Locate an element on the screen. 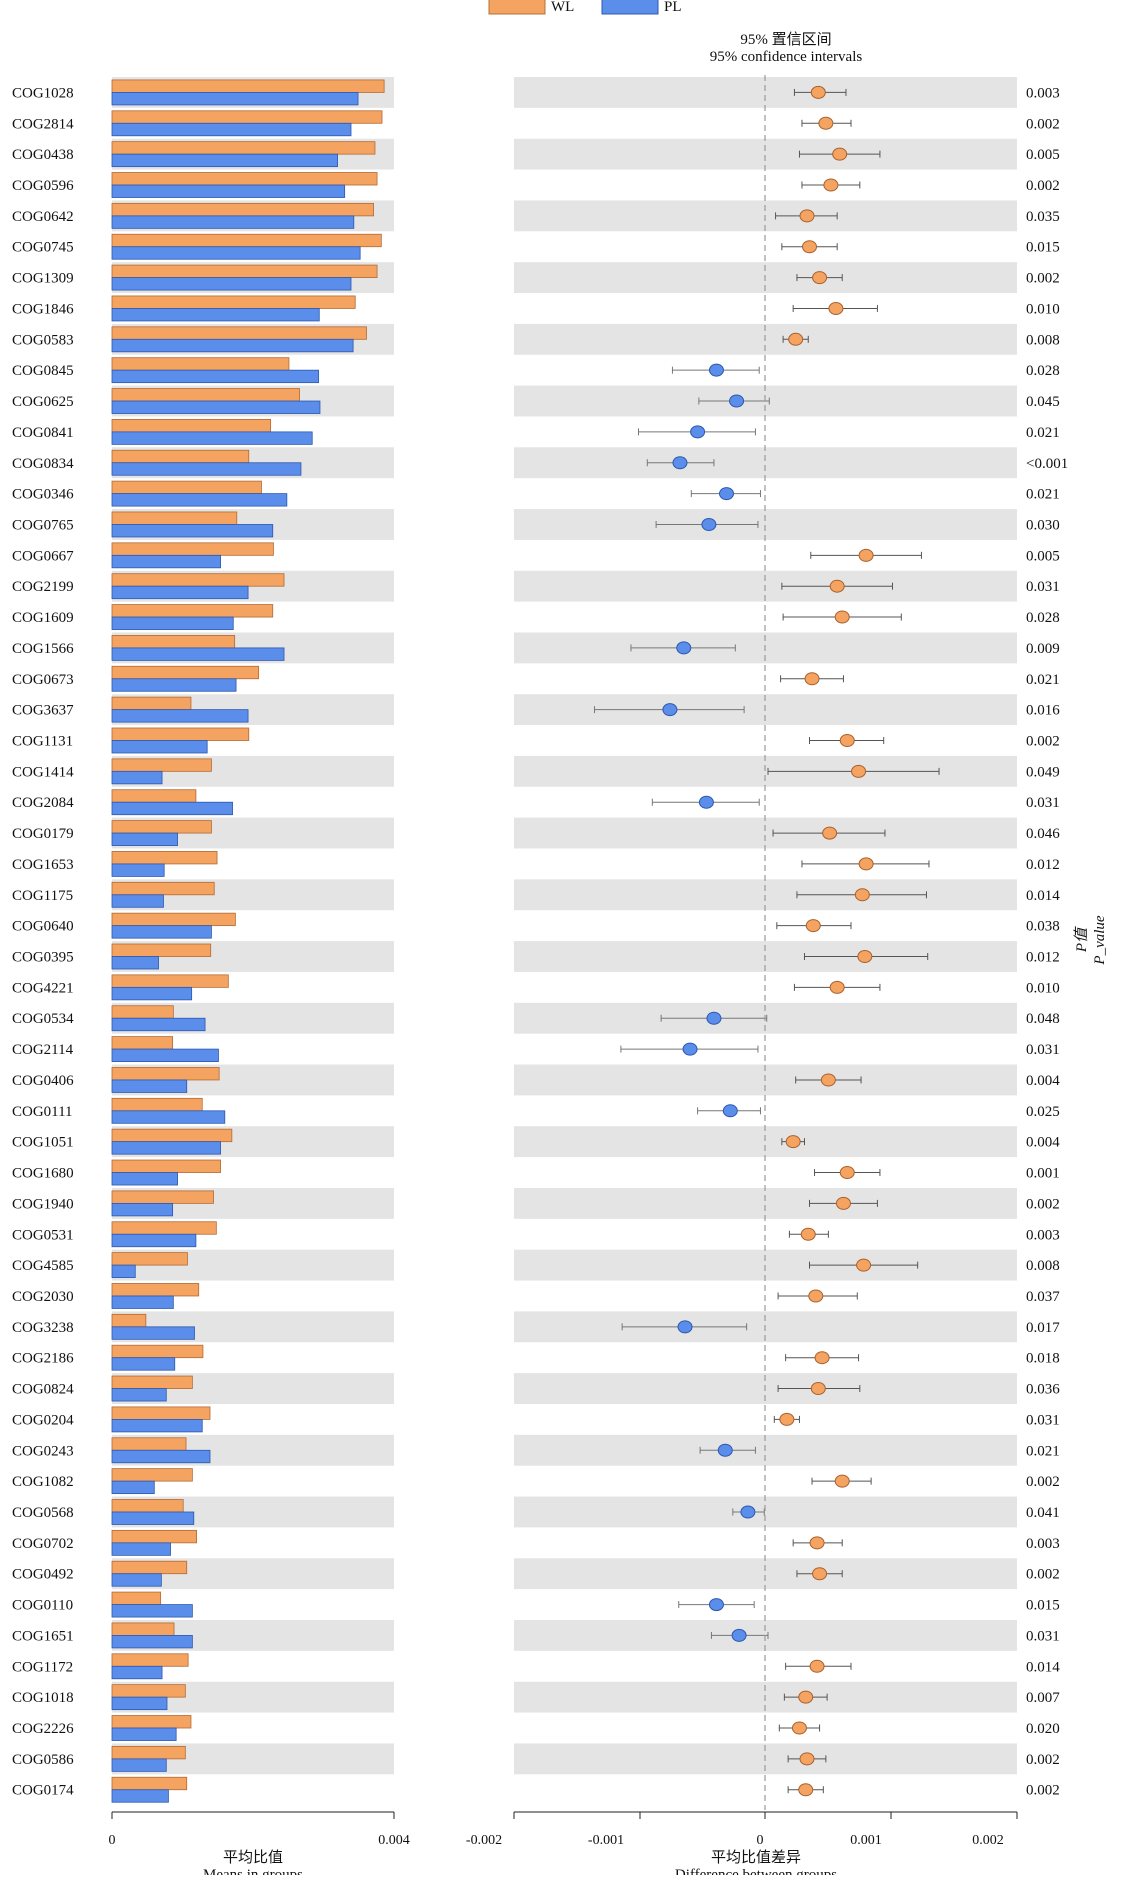  p-value-label: 0.041 is located at coordinates (1043, 1513).